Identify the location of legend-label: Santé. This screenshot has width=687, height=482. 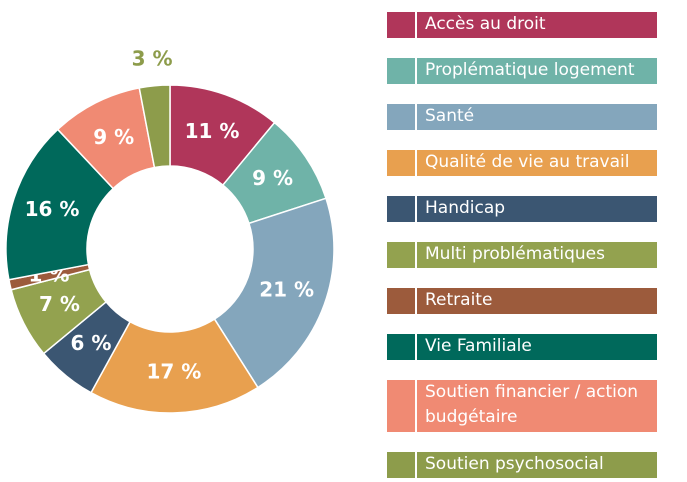
(537, 117).